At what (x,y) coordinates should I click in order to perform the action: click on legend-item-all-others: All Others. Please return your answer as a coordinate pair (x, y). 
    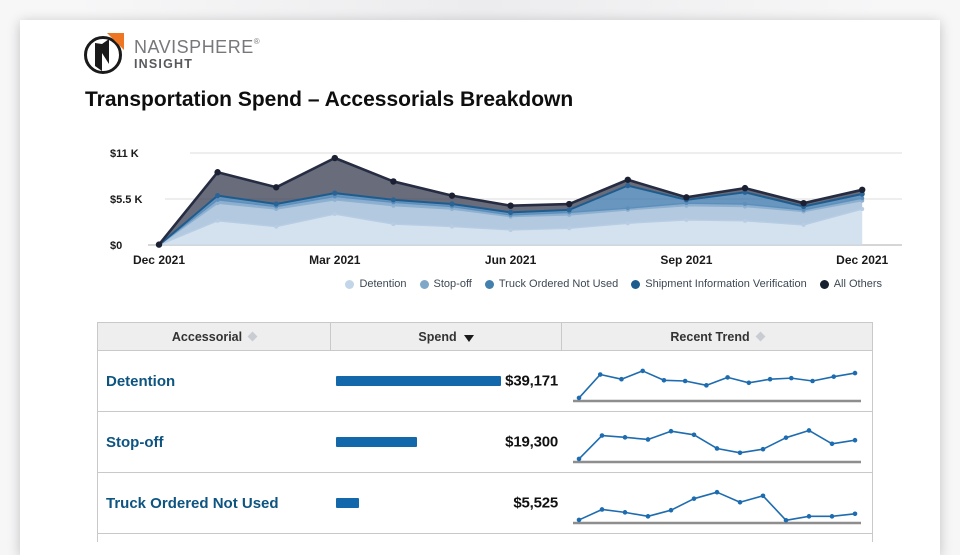
    Looking at the image, I should click on (850, 284).